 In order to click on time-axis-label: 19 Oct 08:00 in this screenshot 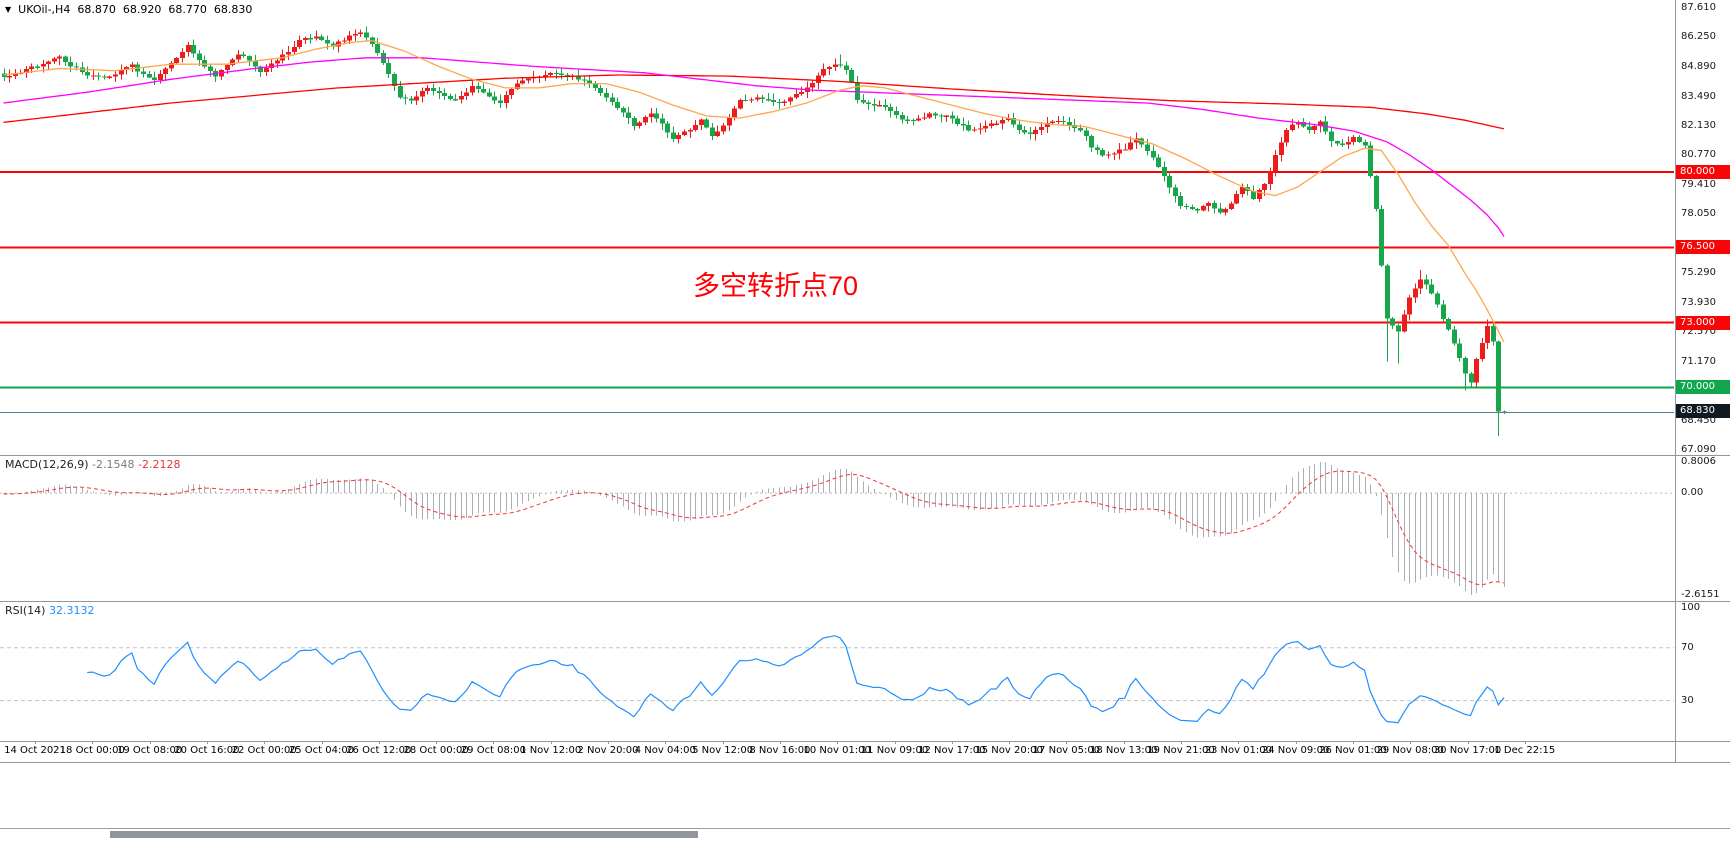, I will do `click(149, 750)`.